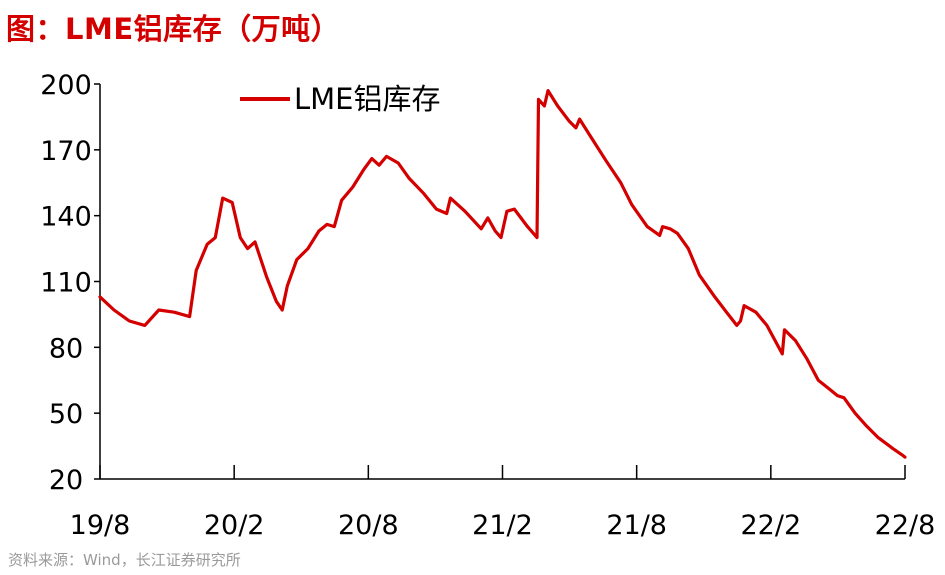 The height and width of the screenshot is (575, 945). Describe the element at coordinates (66, 85) in the screenshot. I see `y-tick-label: 200` at that location.